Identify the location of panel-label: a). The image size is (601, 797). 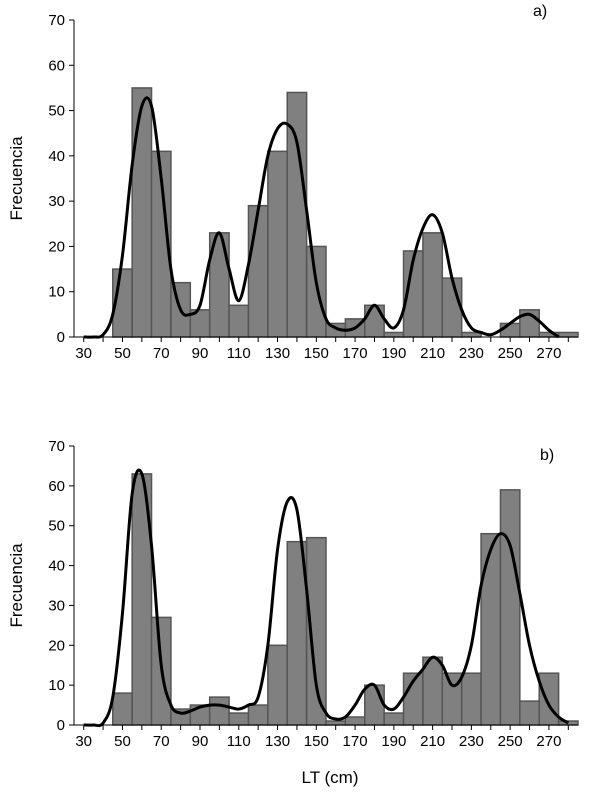
(540, 11).